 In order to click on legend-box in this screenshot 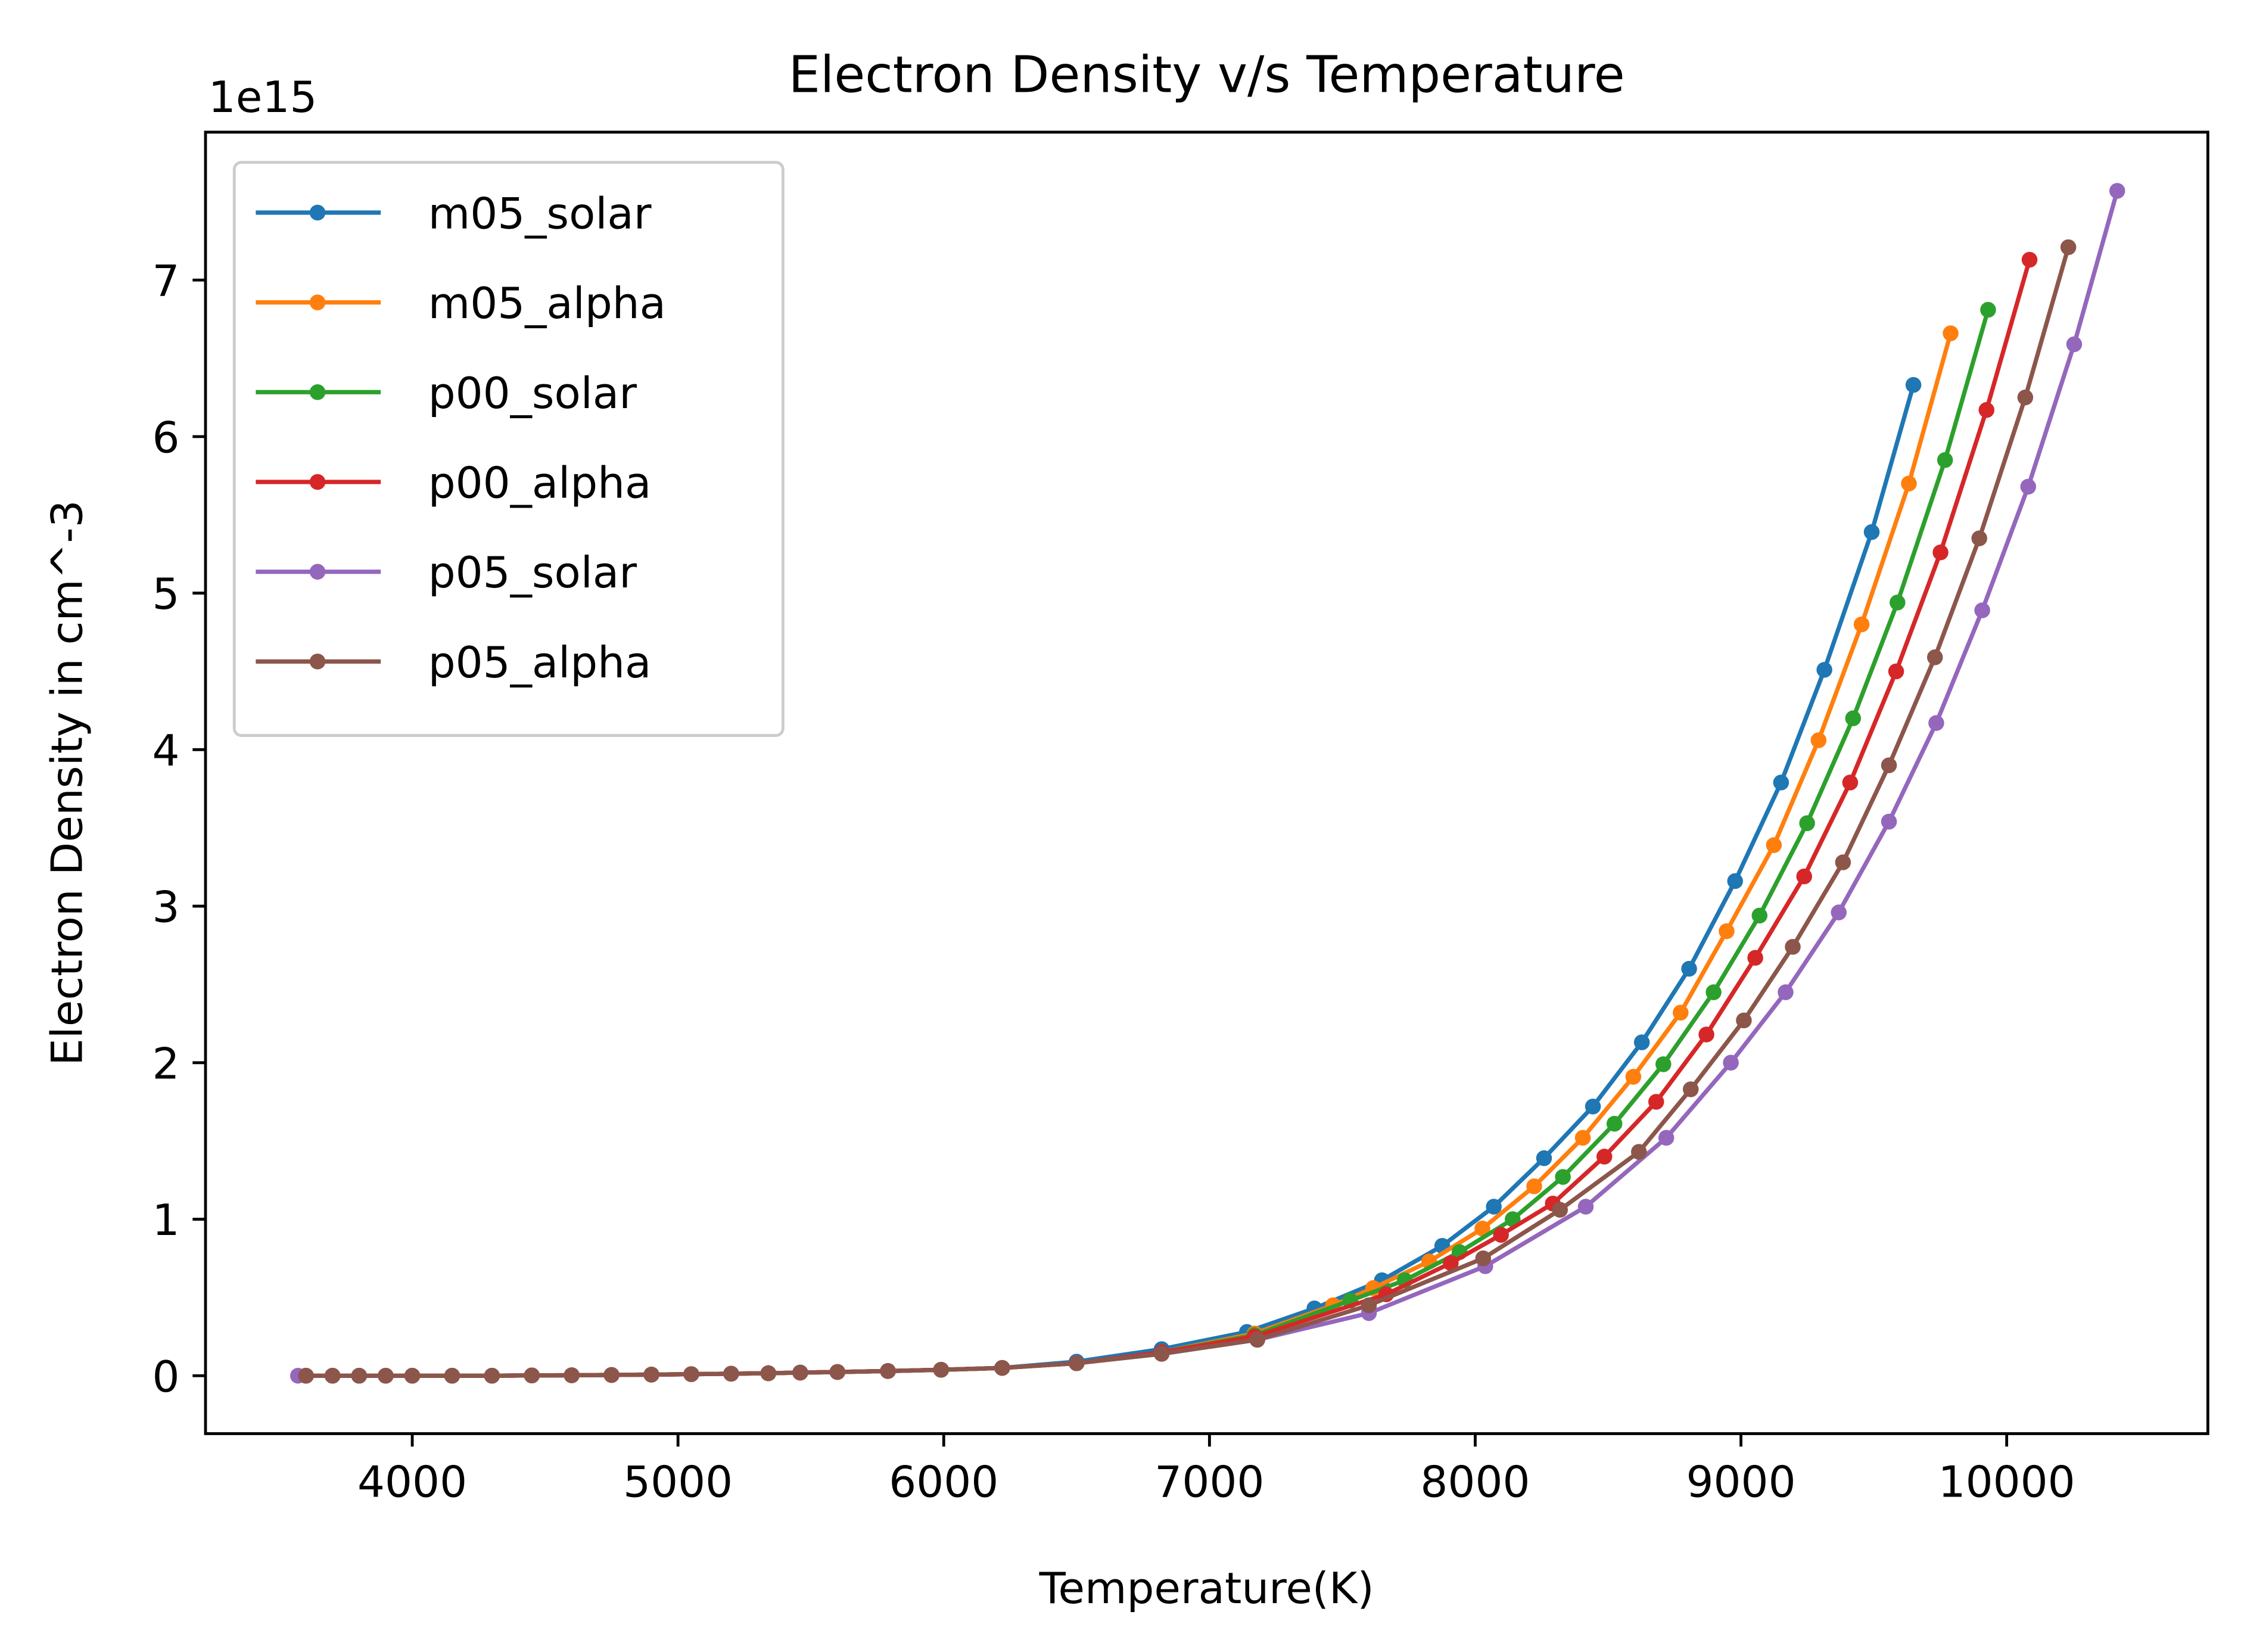, I will do `click(509, 449)`.